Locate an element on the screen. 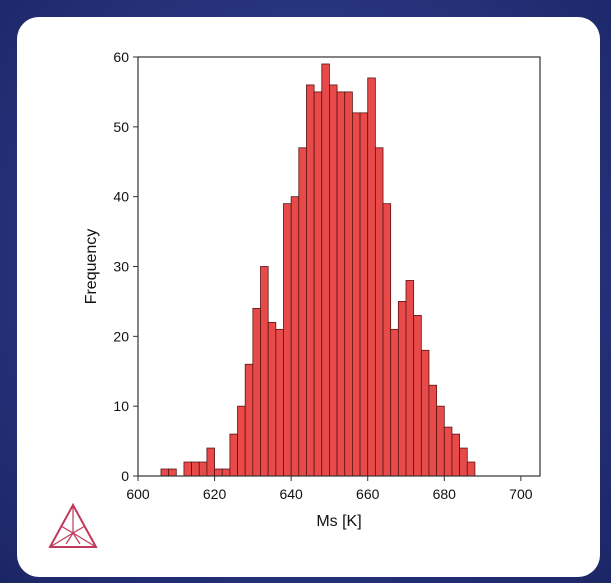 The height and width of the screenshot is (583, 611). thermo-calc-triangle-icon is located at coordinates (73, 525).